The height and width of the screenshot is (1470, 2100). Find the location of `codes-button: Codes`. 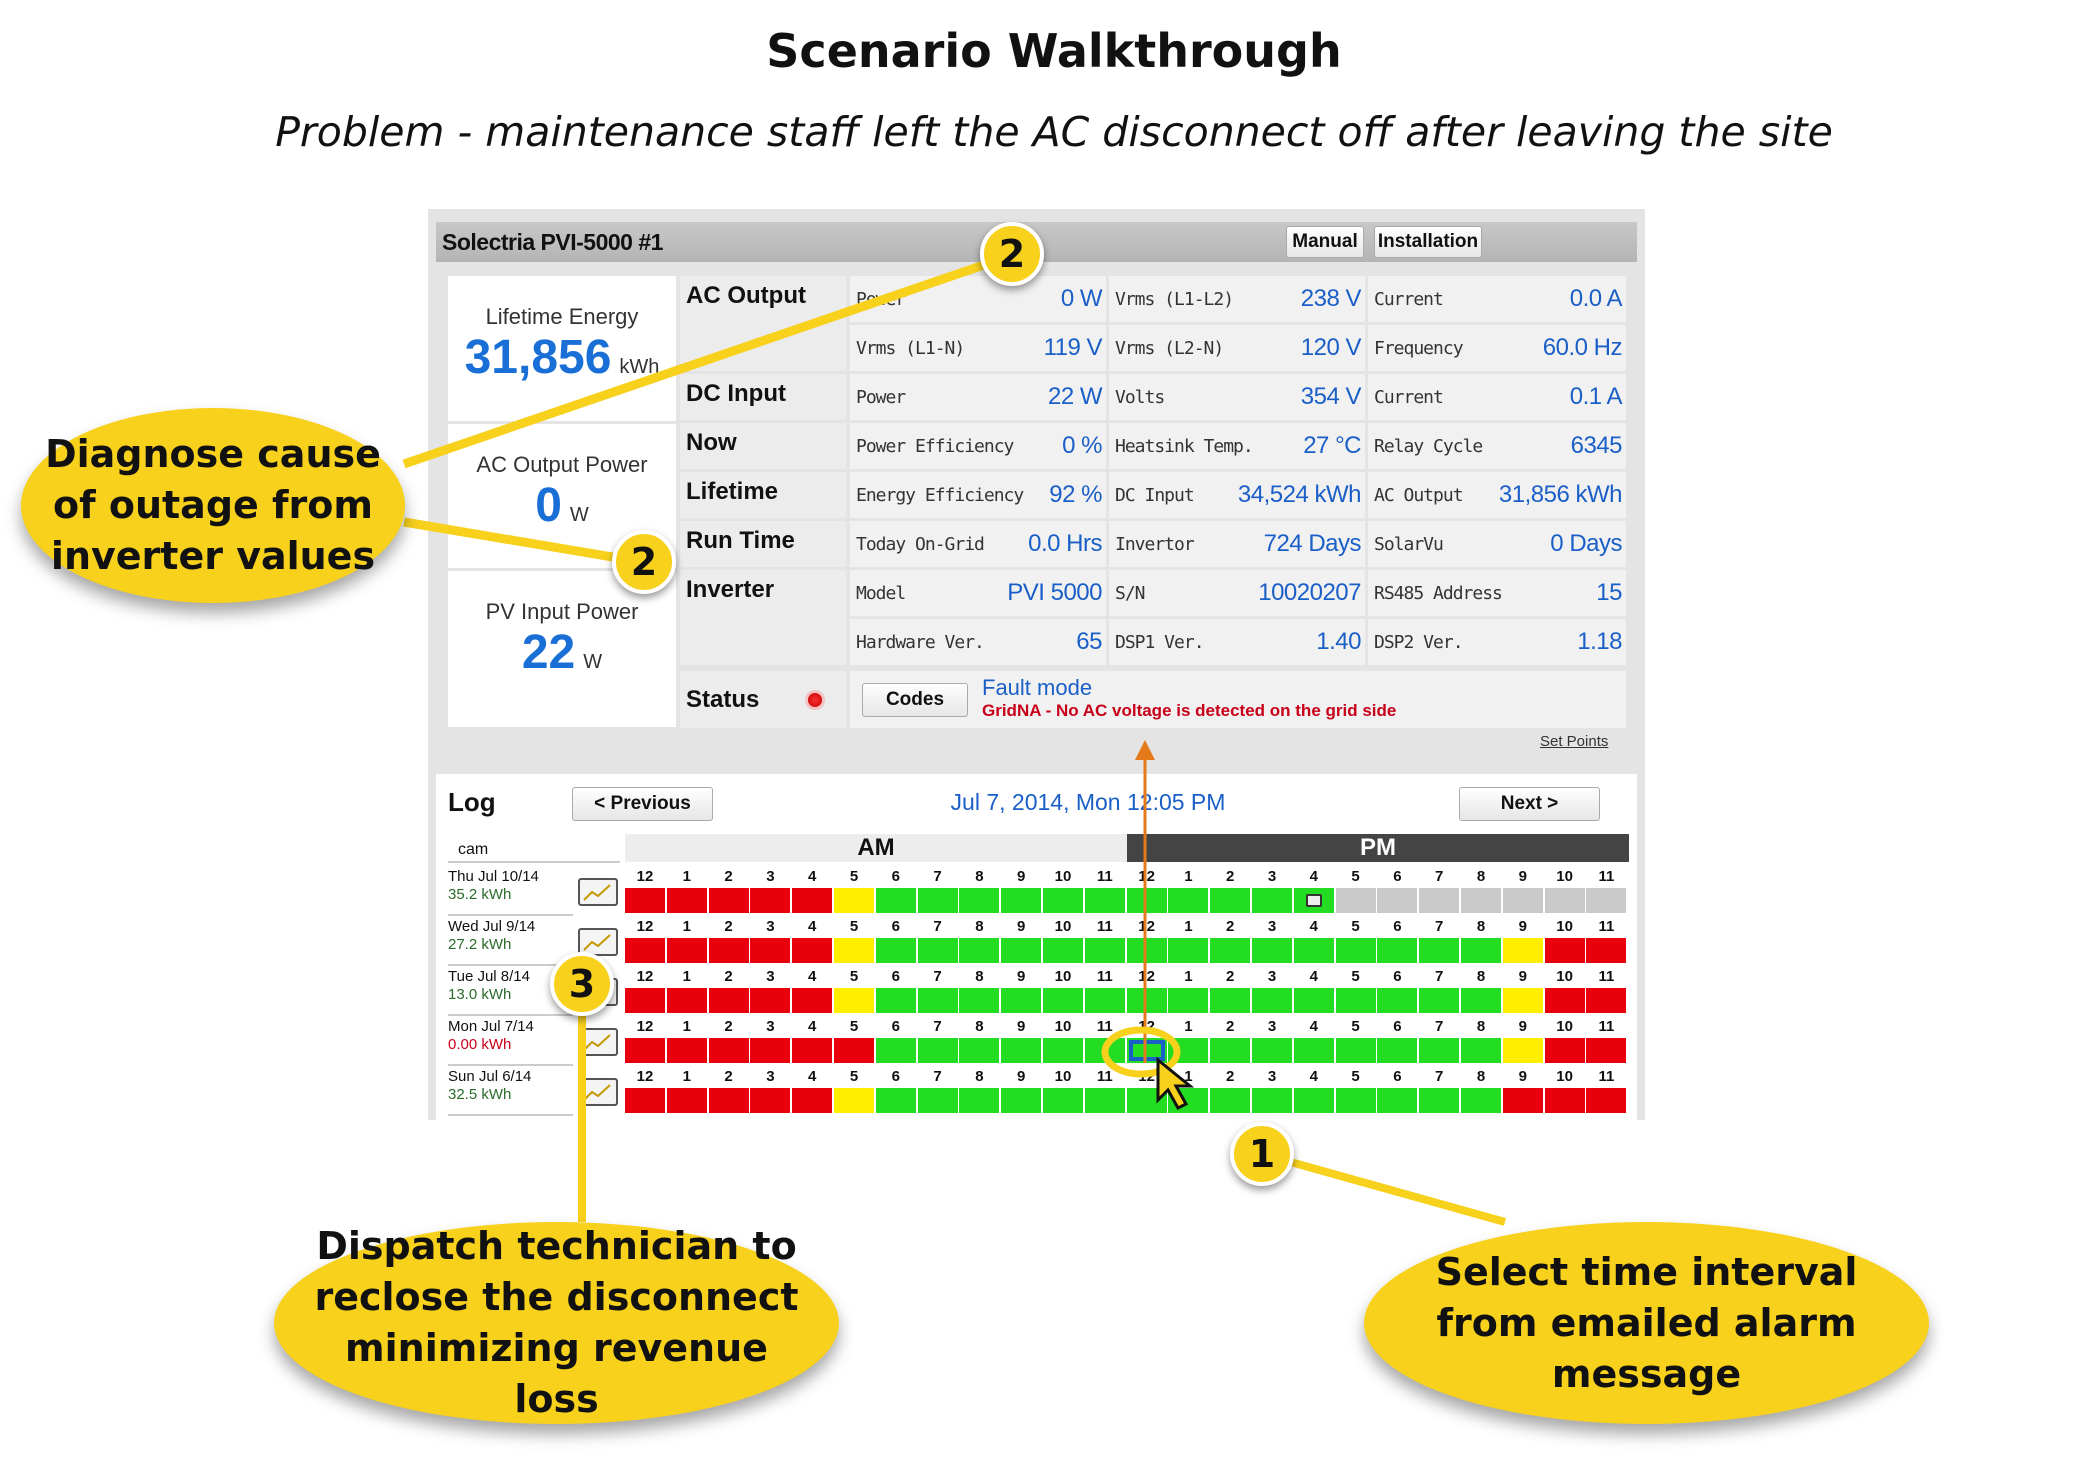

codes-button: Codes is located at coordinates (915, 700).